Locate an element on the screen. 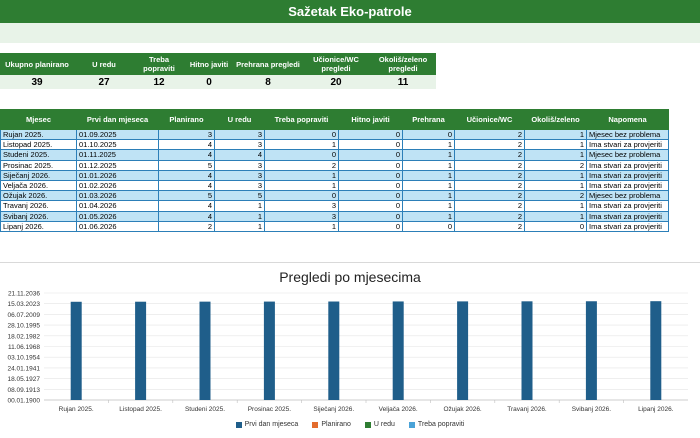 The width and height of the screenshot is (700, 438). table-cell: 01.12.2025 is located at coordinates (117, 165).